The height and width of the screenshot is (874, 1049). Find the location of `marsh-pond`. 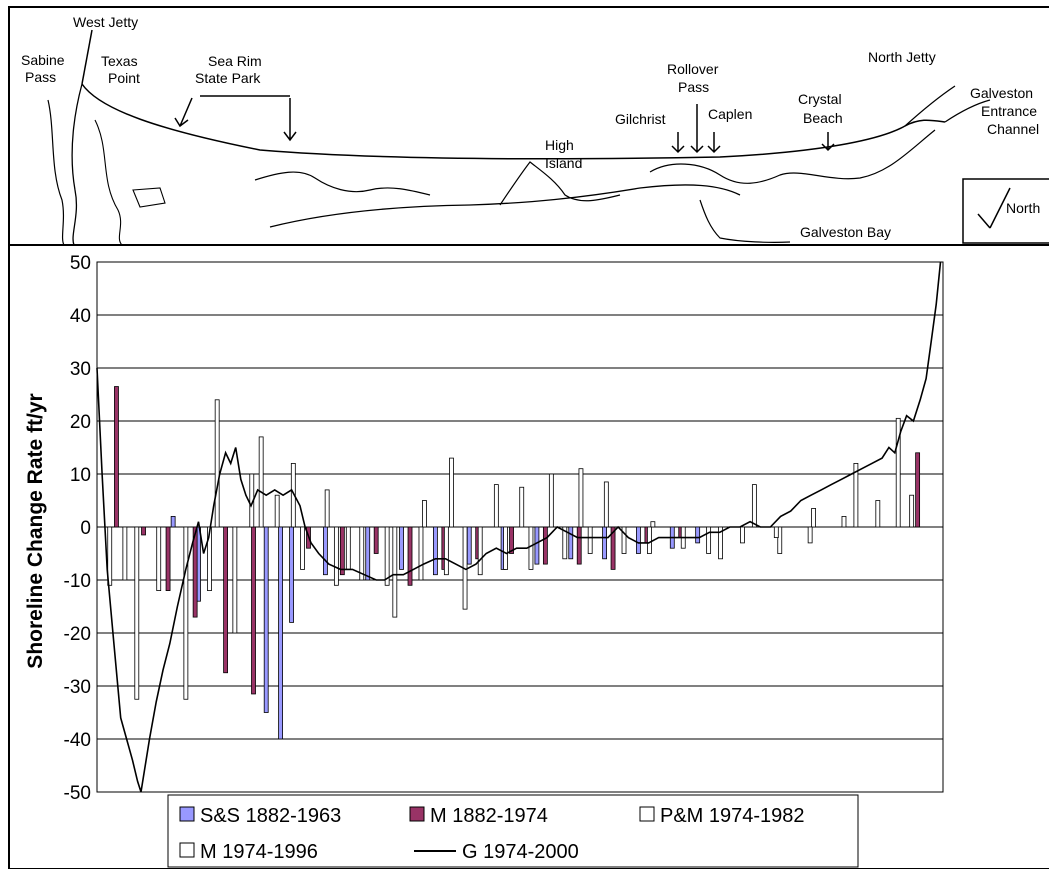

marsh-pond is located at coordinates (149, 197).